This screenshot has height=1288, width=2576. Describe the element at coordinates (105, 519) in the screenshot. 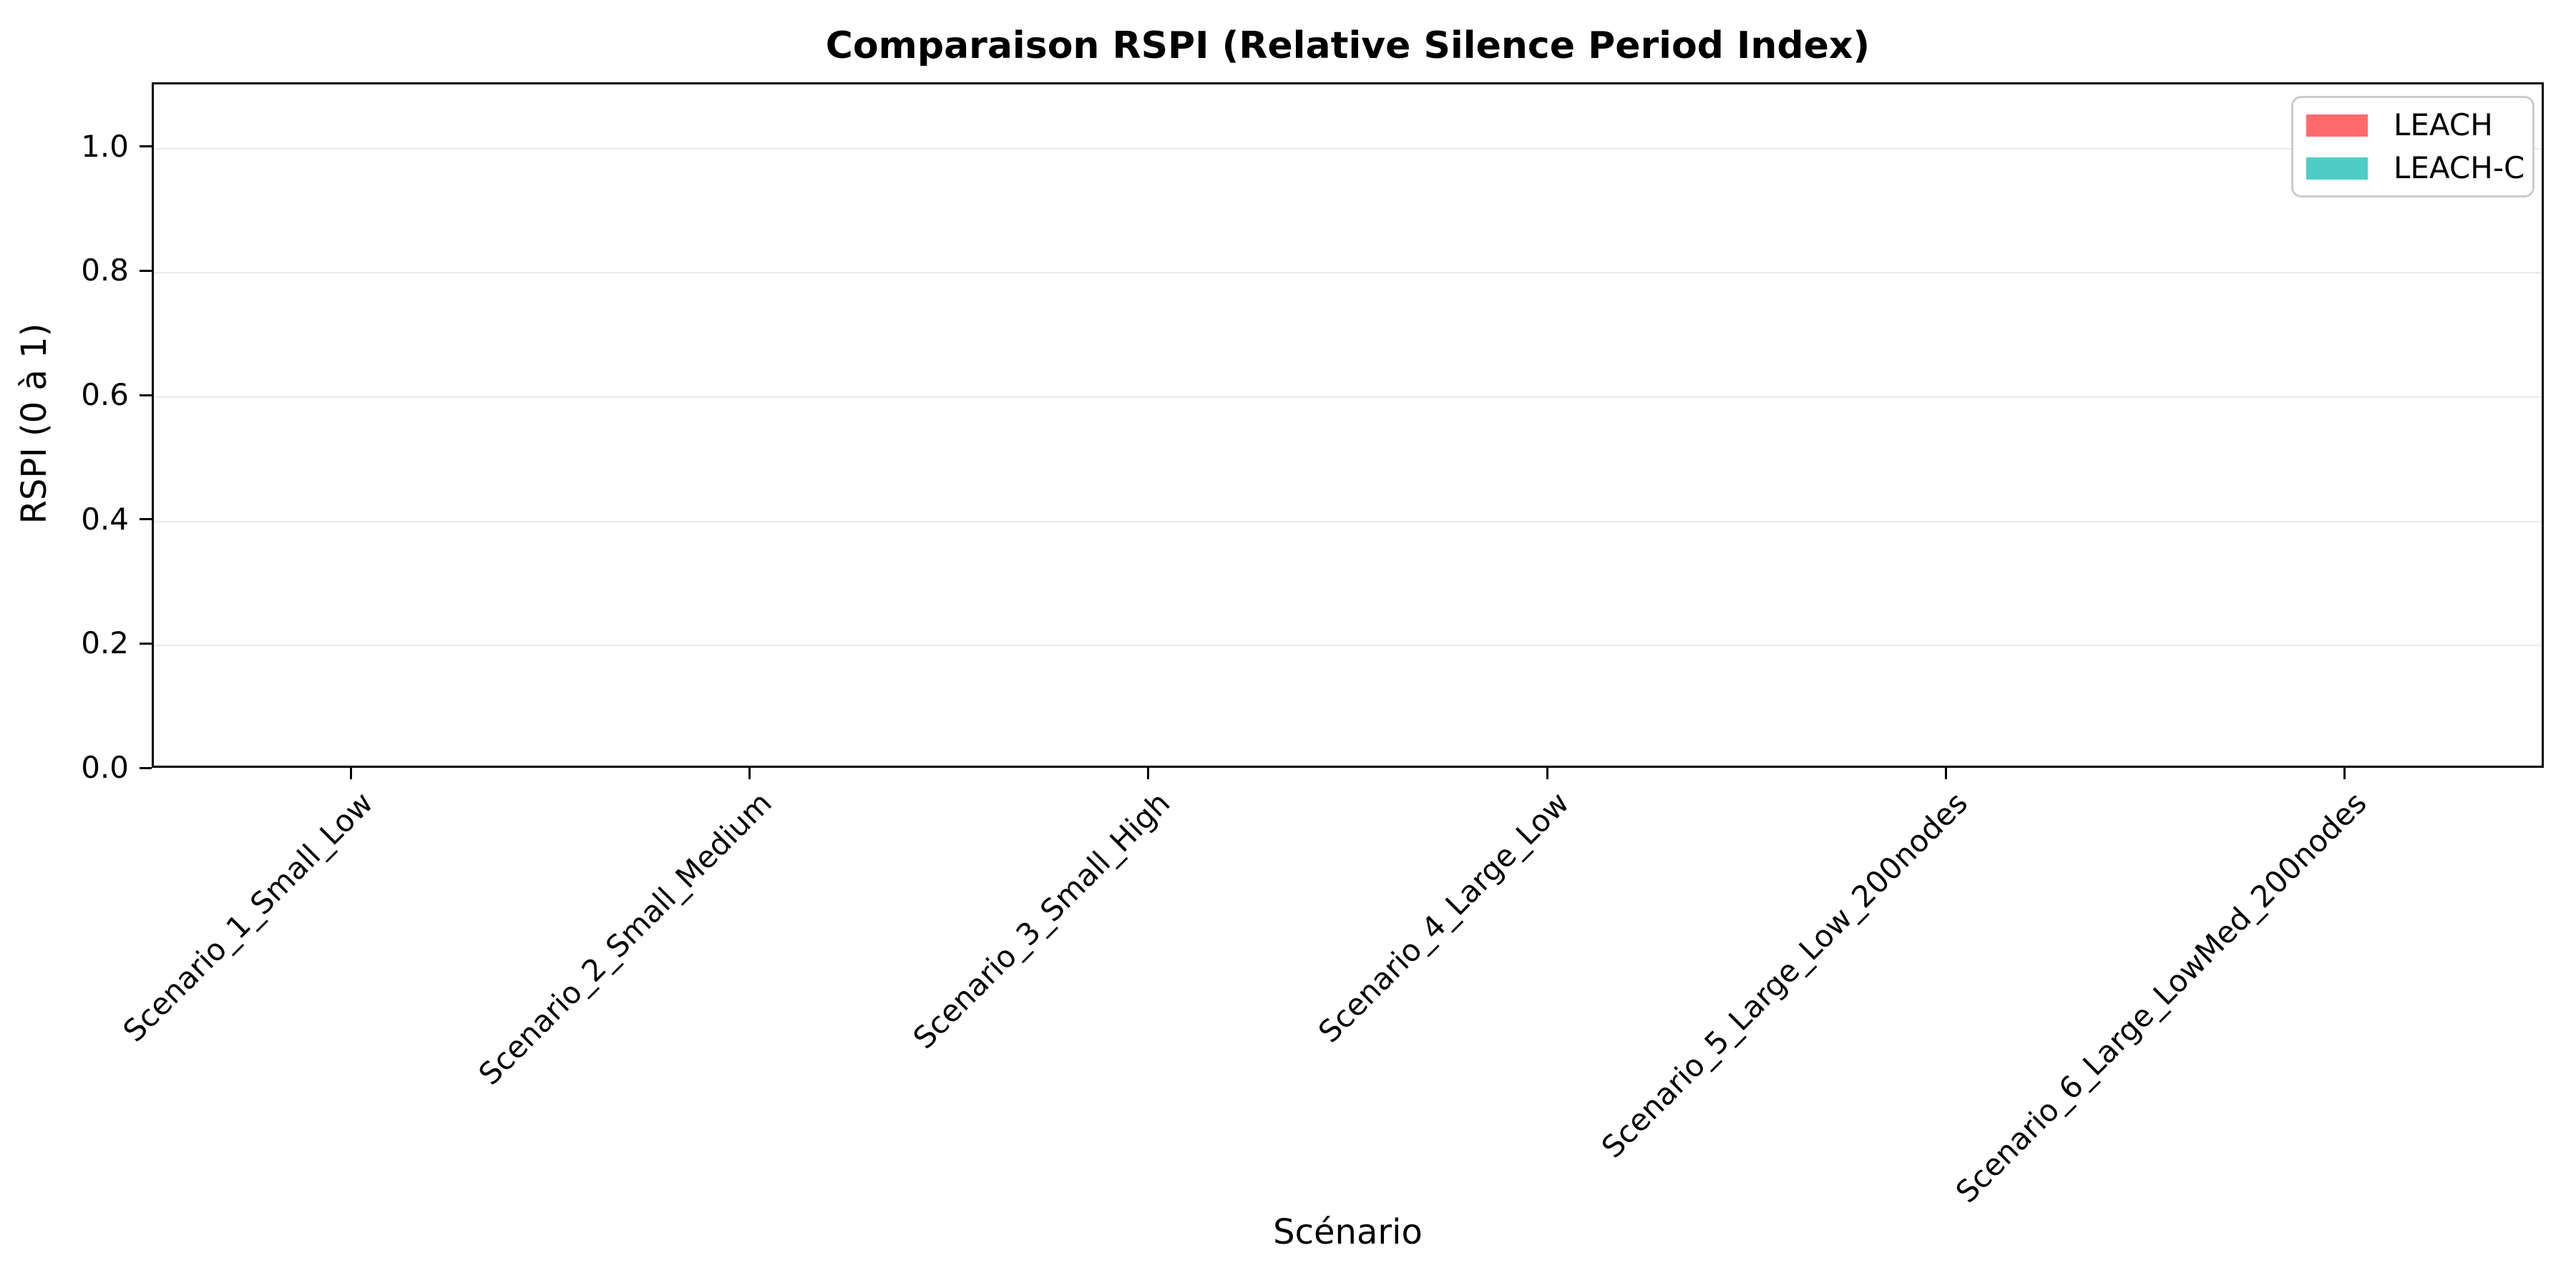

I see `y-tick-label-0.4: 0.4` at that location.